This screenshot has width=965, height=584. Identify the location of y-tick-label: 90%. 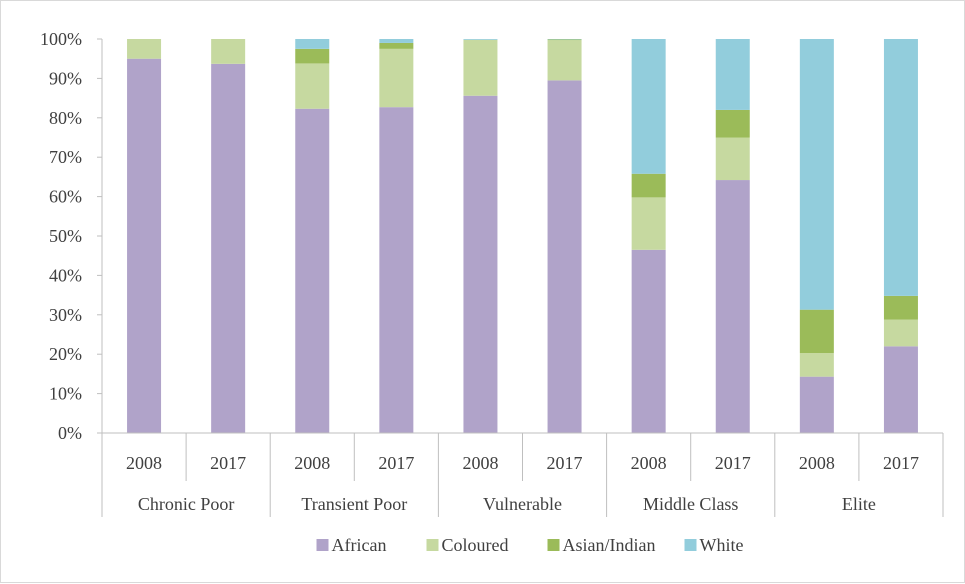
(65, 78).